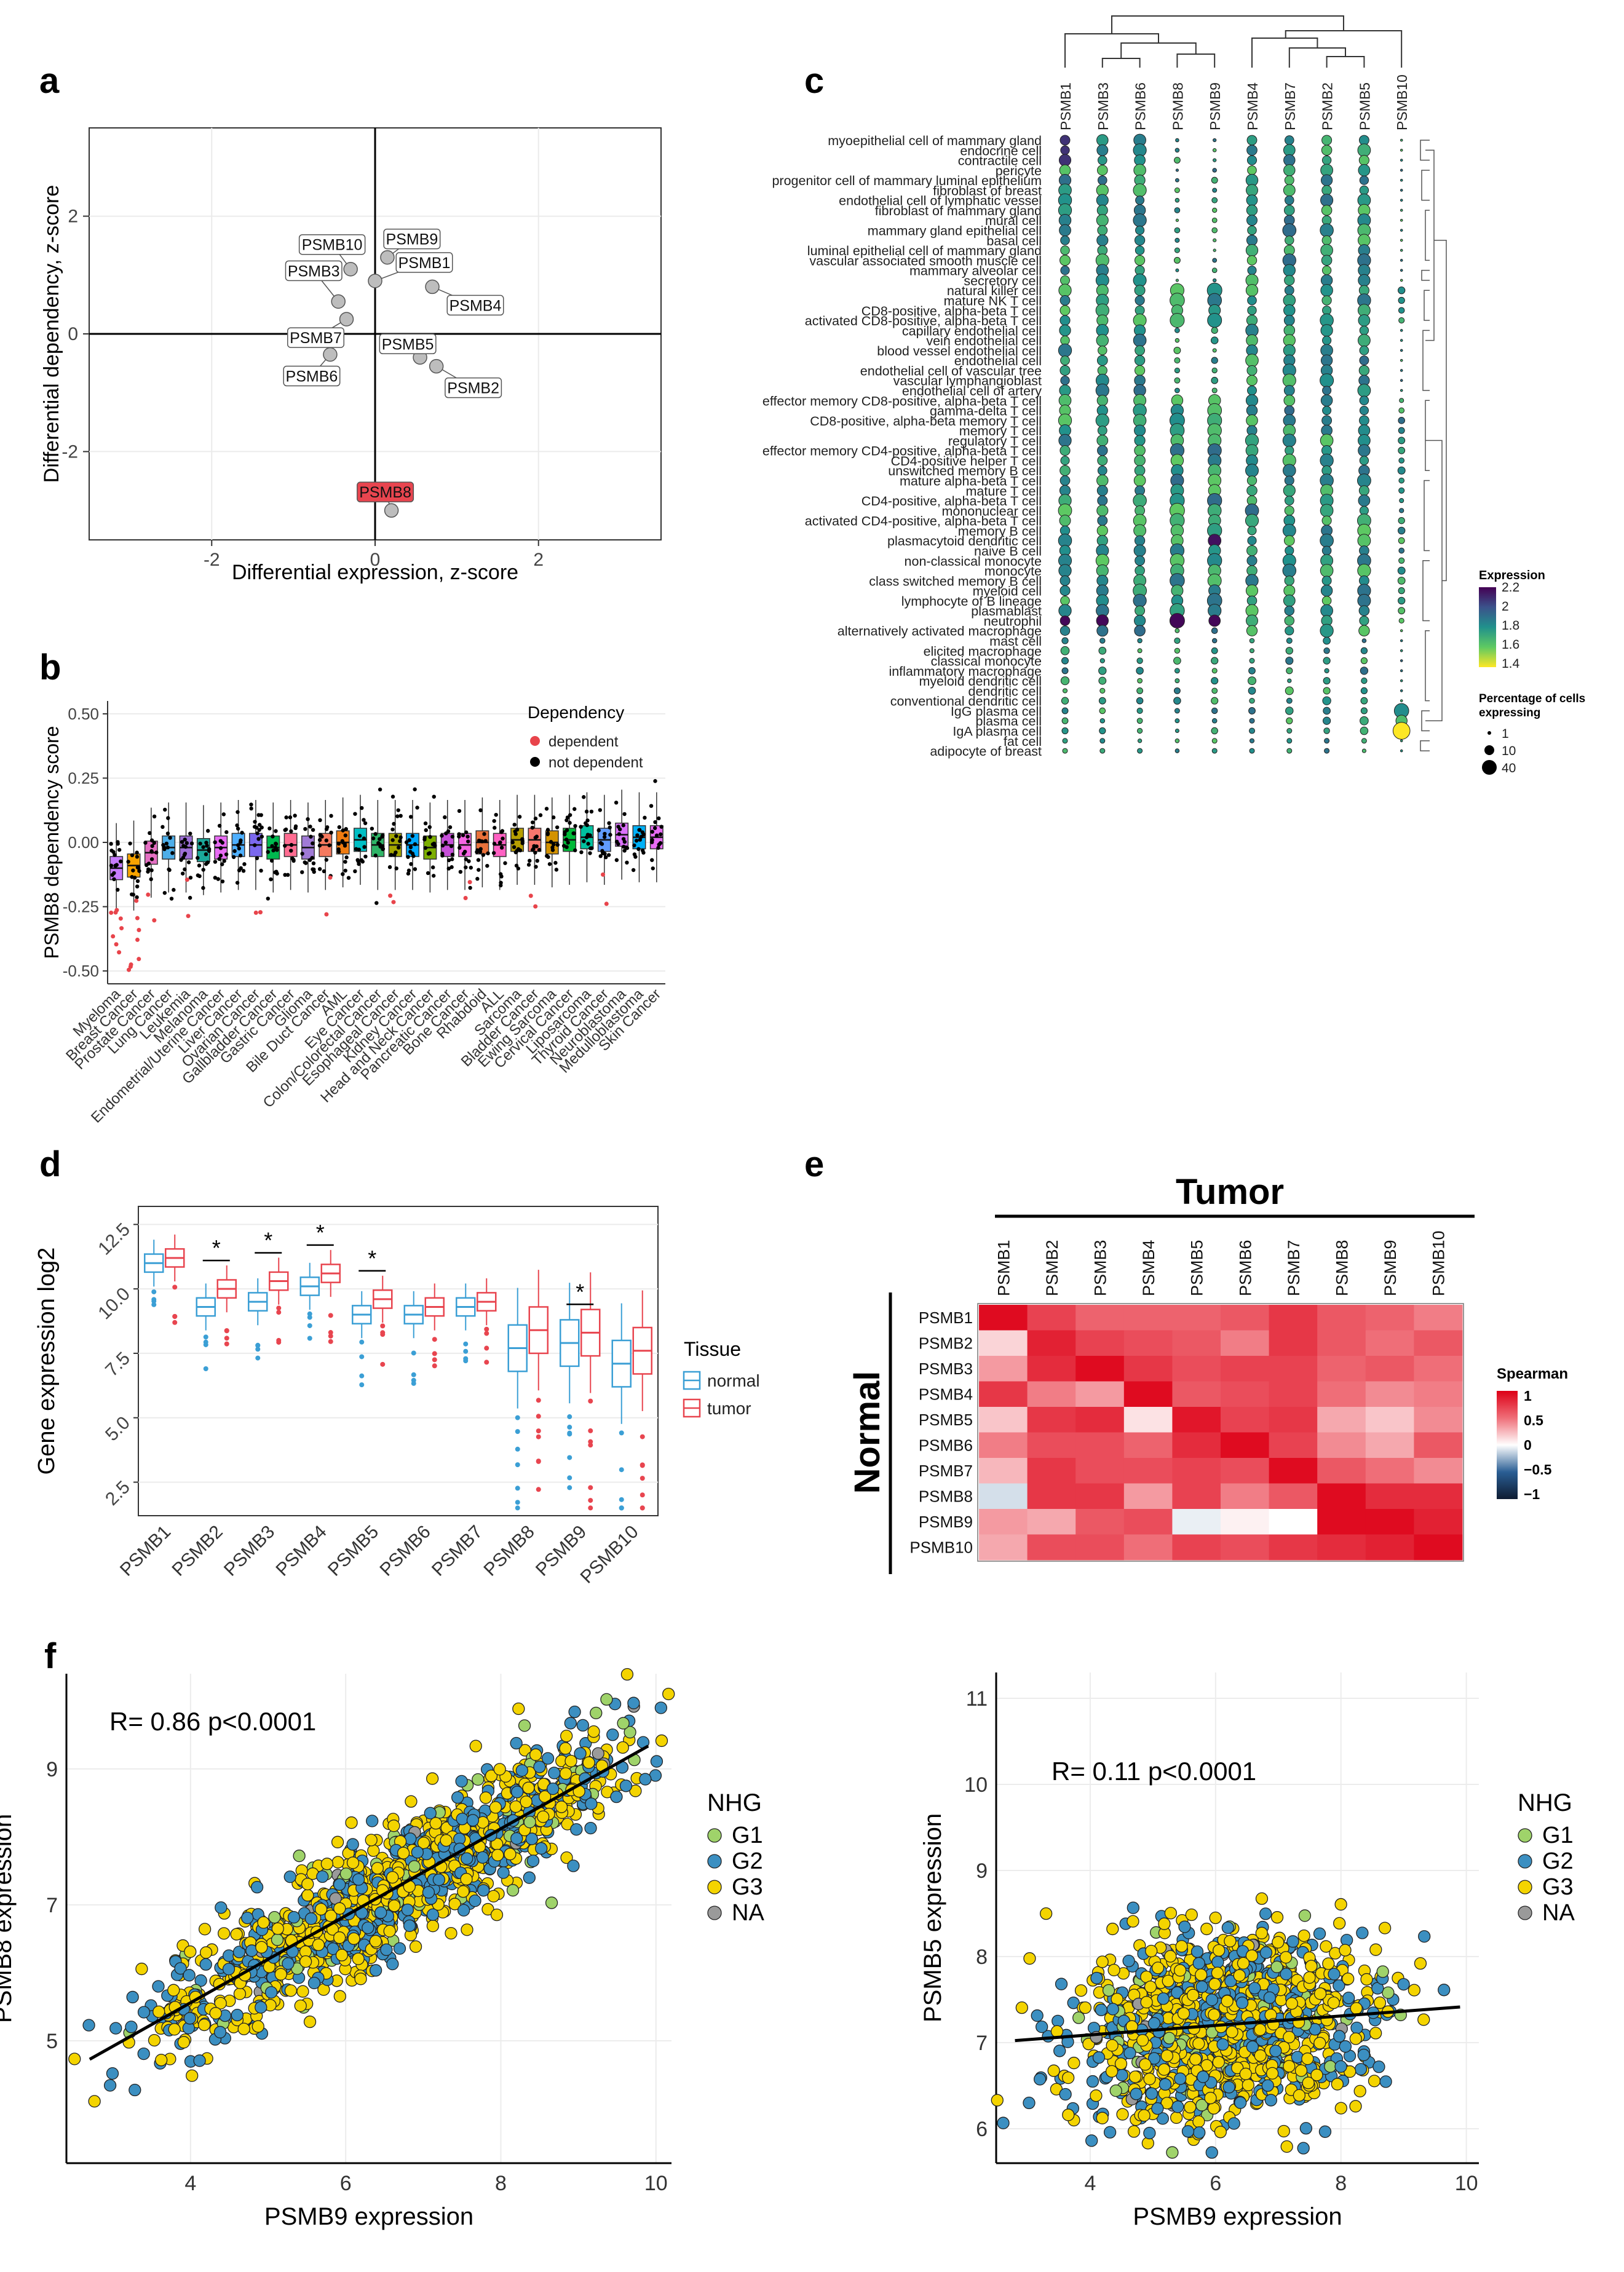  What do you see at coordinates (932, 1917) in the screenshot?
I see `panel-f2-ylabel: PSMB5 expression` at bounding box center [932, 1917].